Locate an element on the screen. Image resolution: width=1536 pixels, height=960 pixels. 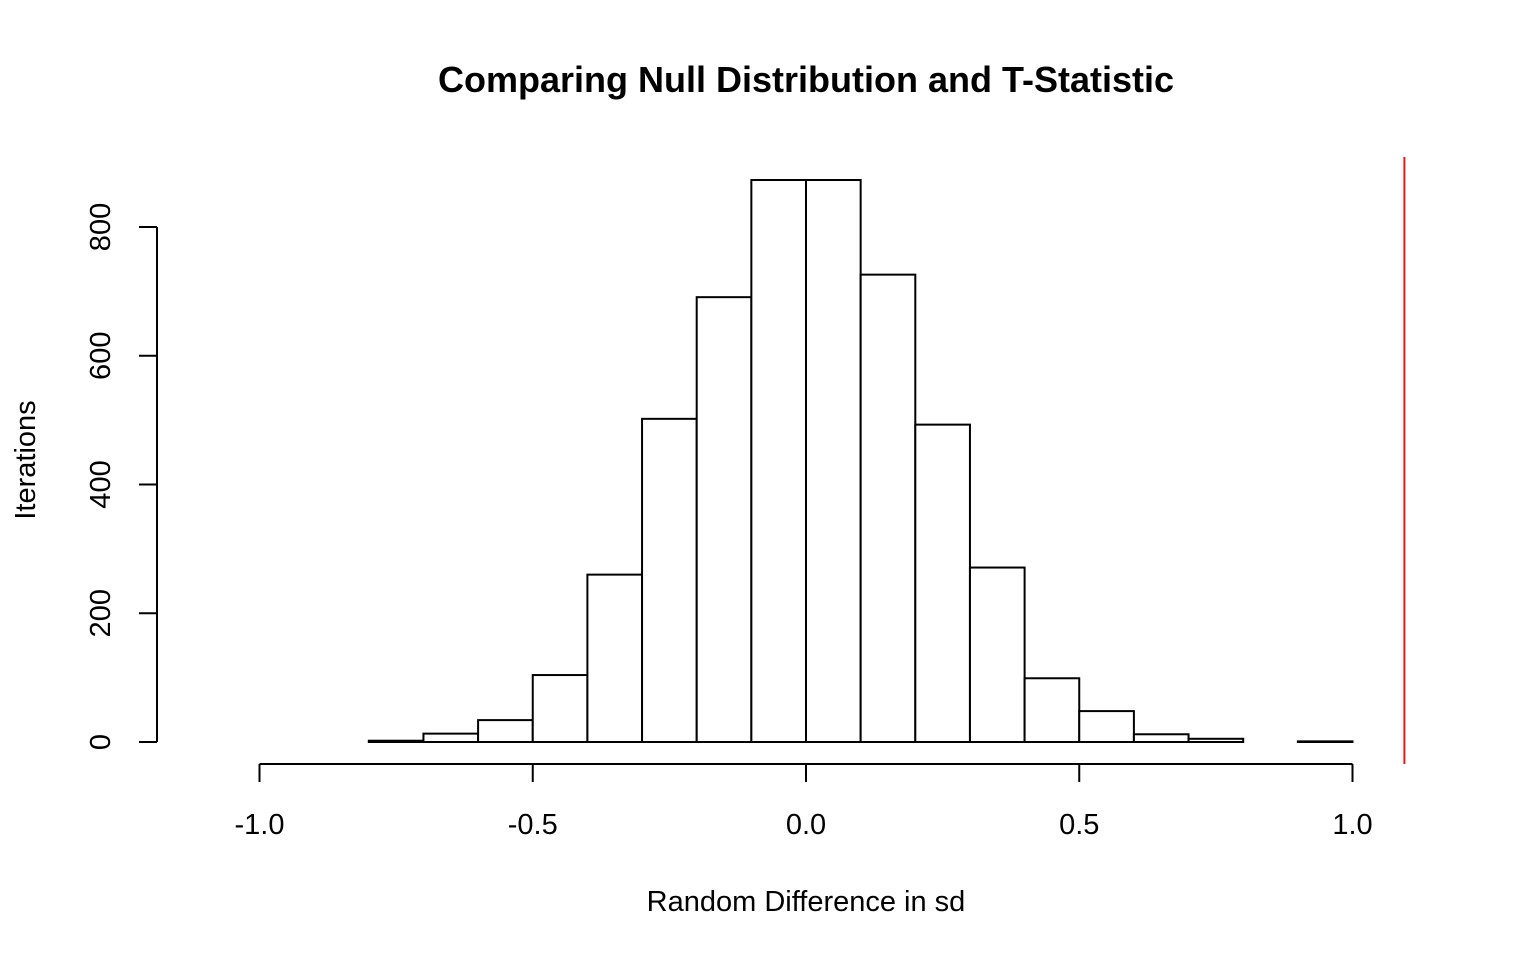
x-ticks: -1.0 -0.5 0.0 0.5 1.0 is located at coordinates (804, 802).